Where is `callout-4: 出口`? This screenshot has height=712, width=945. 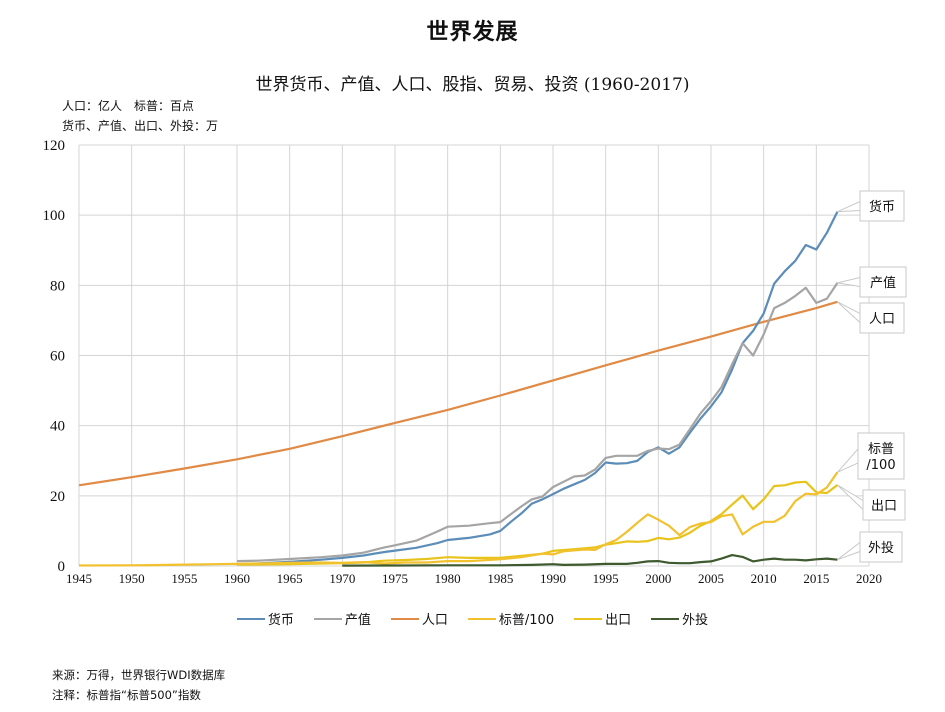
callout-4: 出口 is located at coordinates (871, 502).